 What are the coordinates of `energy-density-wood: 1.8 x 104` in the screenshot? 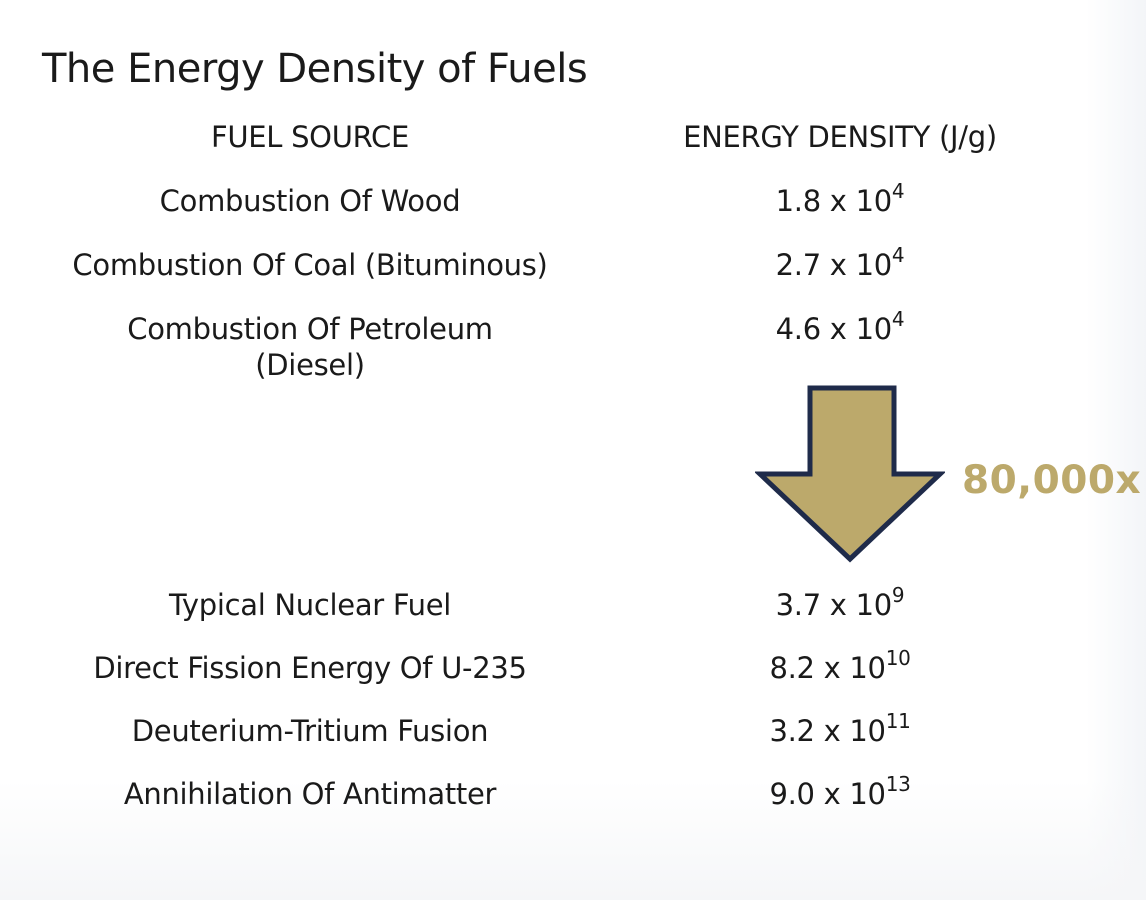 It's located at (840, 200).